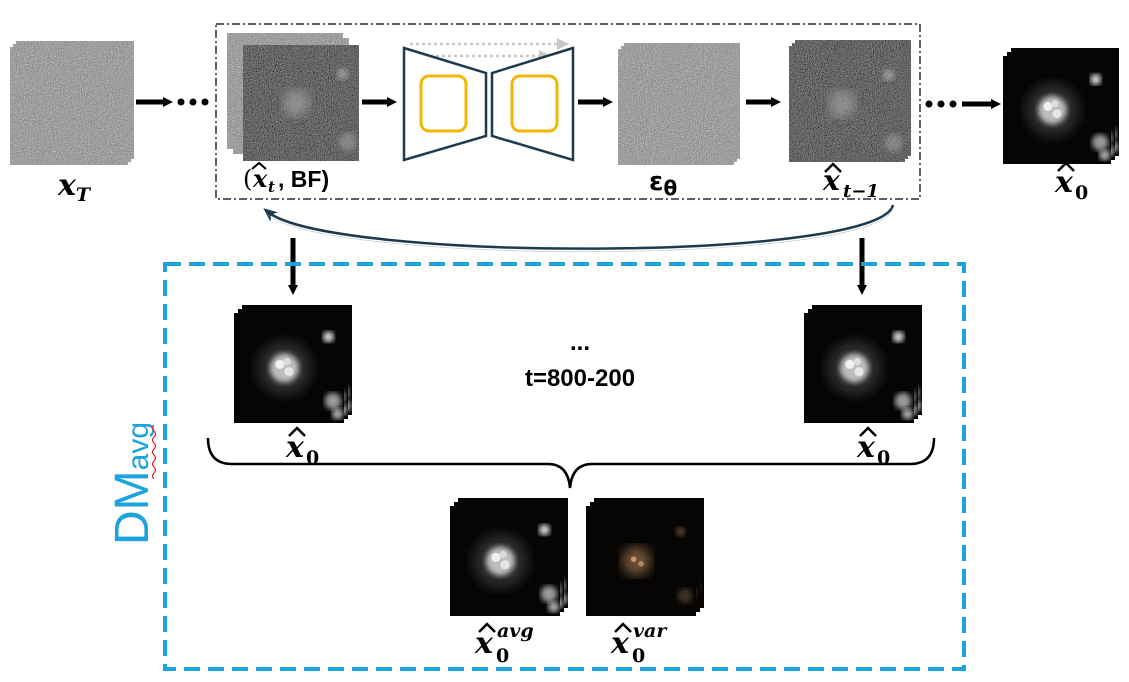  What do you see at coordinates (679, 104) in the screenshot?
I see `eps-image-stack` at bounding box center [679, 104].